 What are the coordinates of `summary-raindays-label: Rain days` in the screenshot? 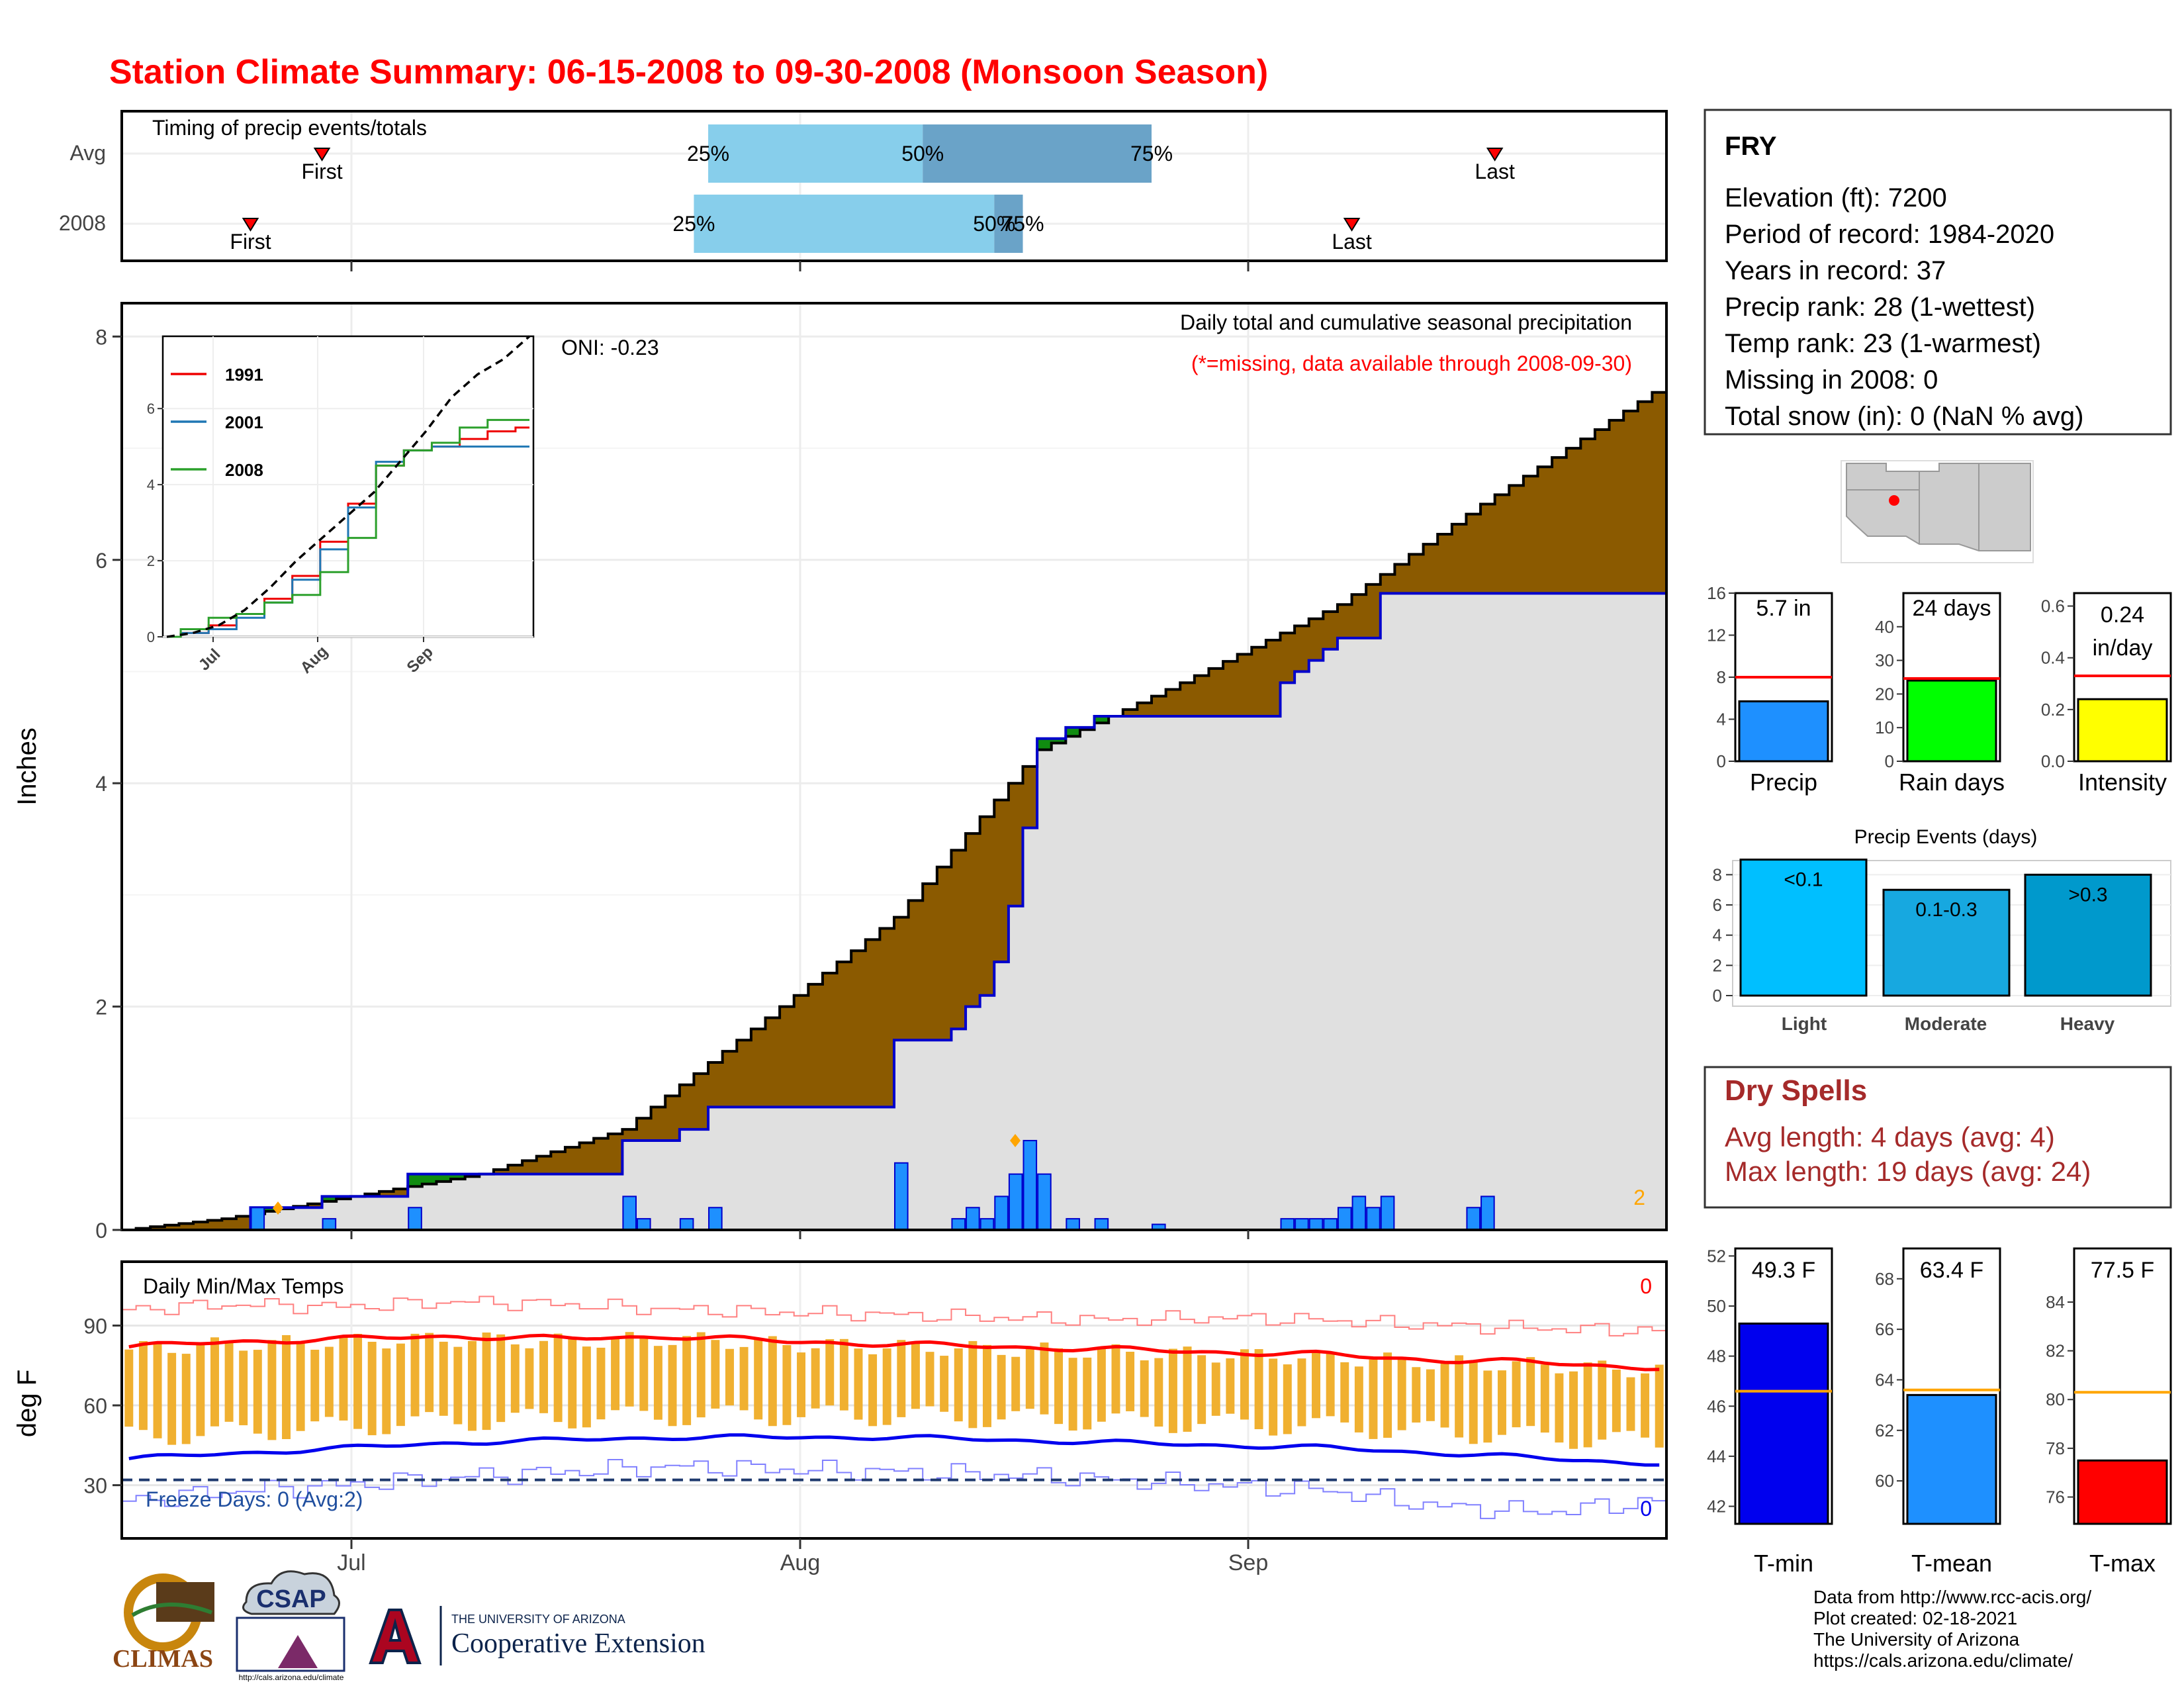 It's located at (1952, 782).